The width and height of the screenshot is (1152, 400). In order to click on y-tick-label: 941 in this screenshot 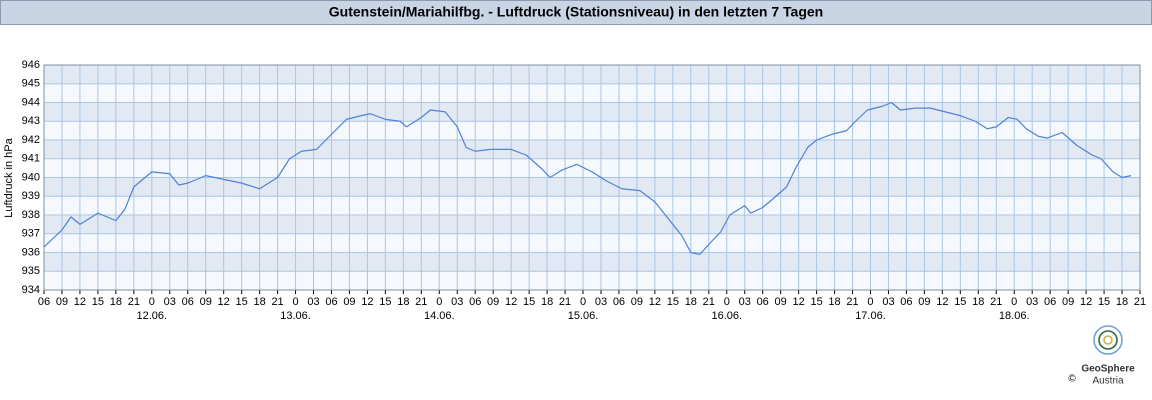, I will do `click(31, 159)`.